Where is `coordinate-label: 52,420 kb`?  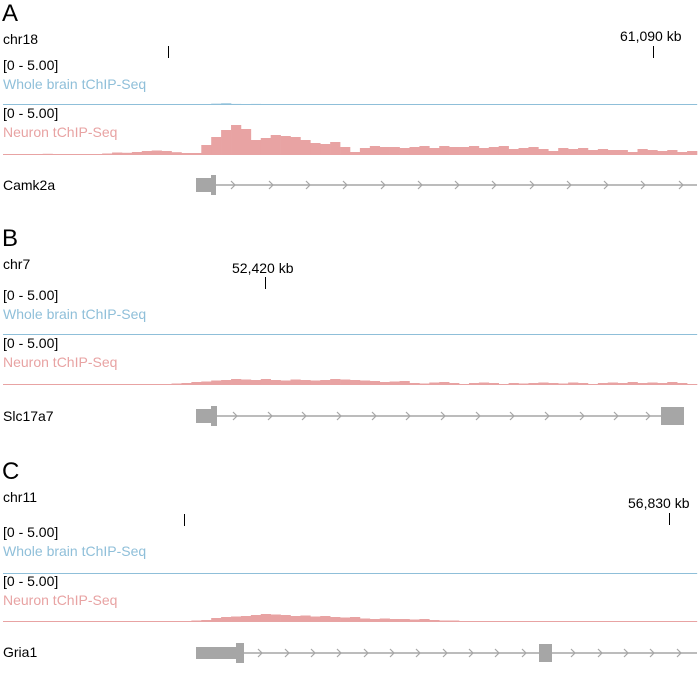 coordinate-label: 52,420 kb is located at coordinates (263, 268).